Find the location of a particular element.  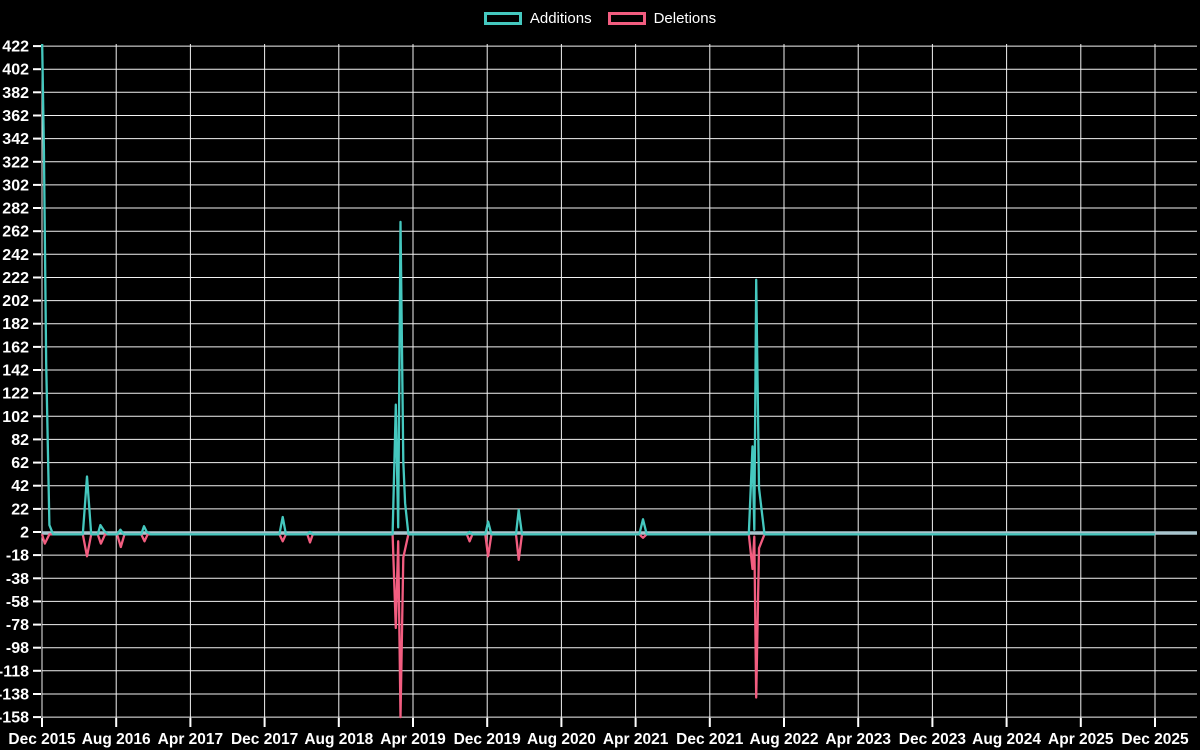

y-tick-label: -138 is located at coordinates (14, 695).